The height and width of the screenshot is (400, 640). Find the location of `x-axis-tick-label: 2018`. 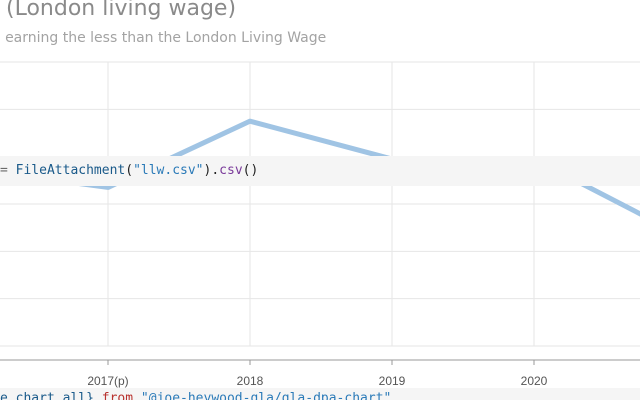

x-axis-tick-label: 2018 is located at coordinates (250, 381).